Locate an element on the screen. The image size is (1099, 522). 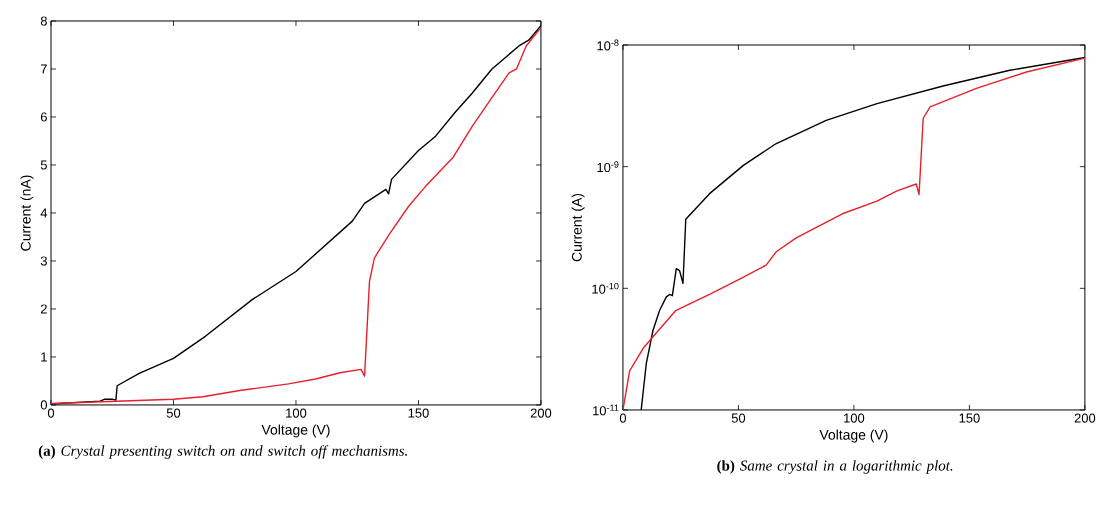
y-axis-title: Current (A) is located at coordinates (578, 227).